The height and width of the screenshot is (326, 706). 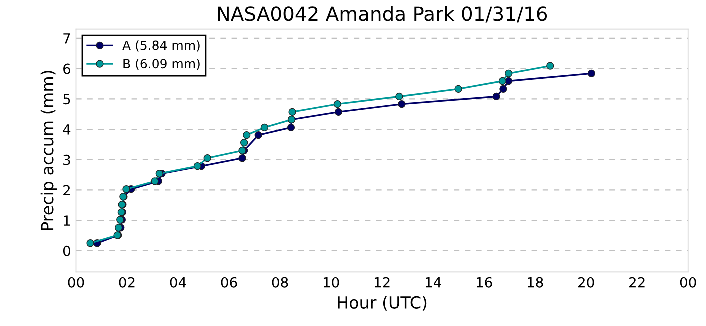 What do you see at coordinates (161, 46) in the screenshot?
I see `legend-label: A (5.84 mm)` at bounding box center [161, 46].